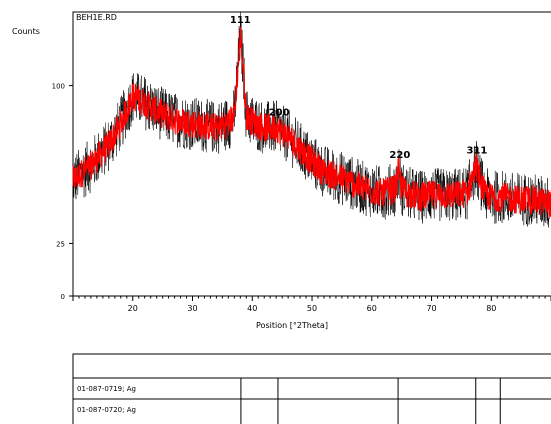 This screenshot has height=424, width=551. I want to click on y-tick-label: 0, so click(63, 297).